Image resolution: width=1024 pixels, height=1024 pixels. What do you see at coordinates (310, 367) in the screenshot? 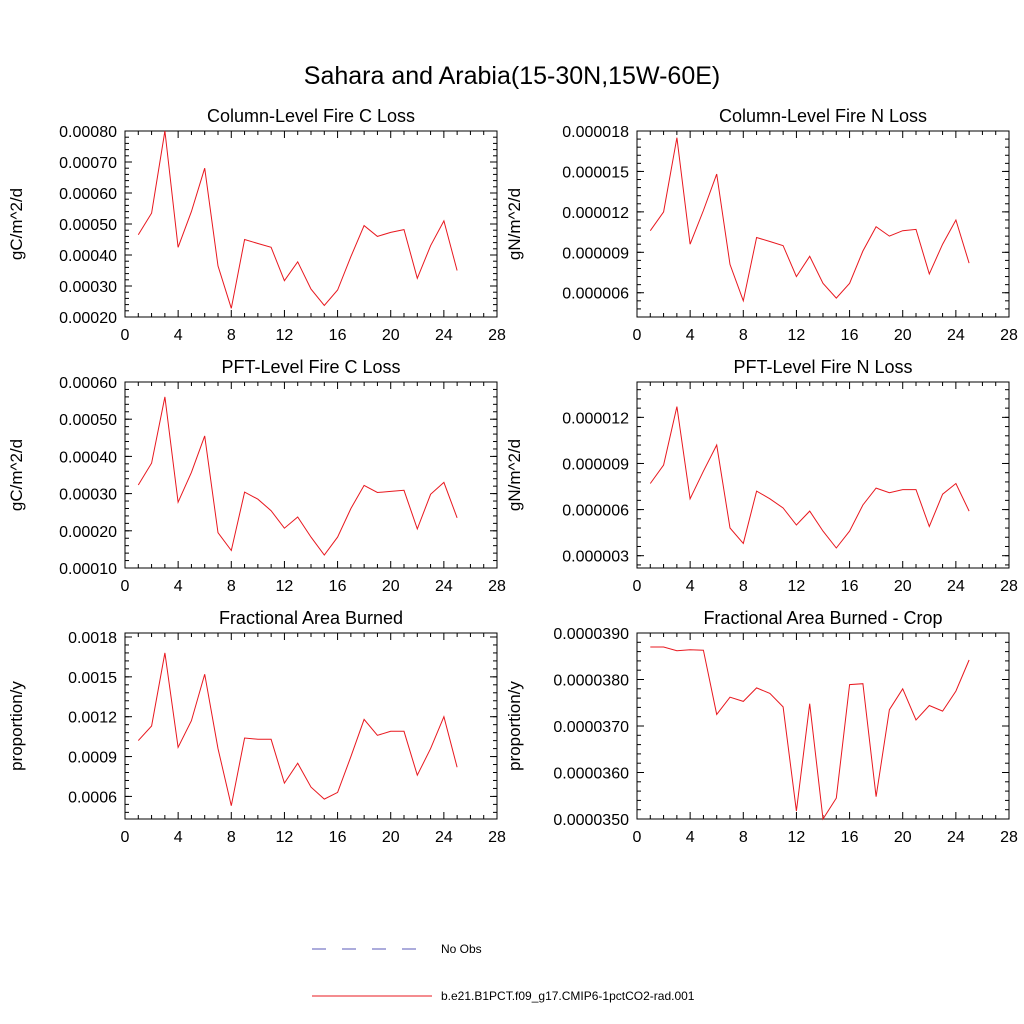
I see `panel-title: PFT-Level Fire C Loss` at bounding box center [310, 367].